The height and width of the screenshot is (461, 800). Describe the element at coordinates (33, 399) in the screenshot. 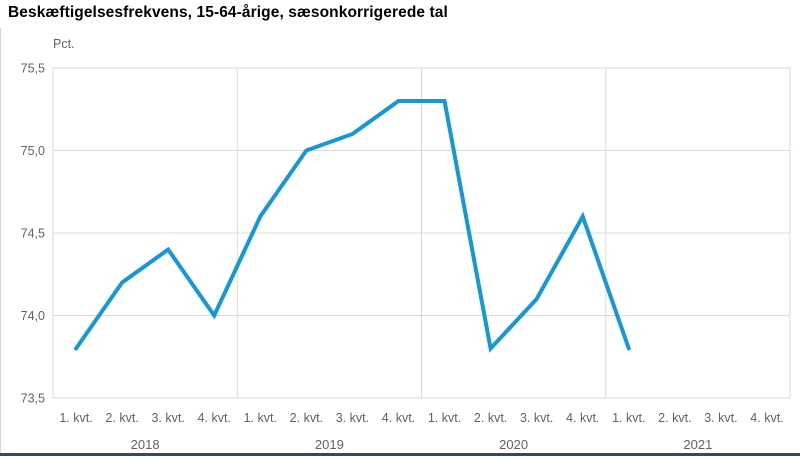

I see `y-tick-label: 73,5` at that location.